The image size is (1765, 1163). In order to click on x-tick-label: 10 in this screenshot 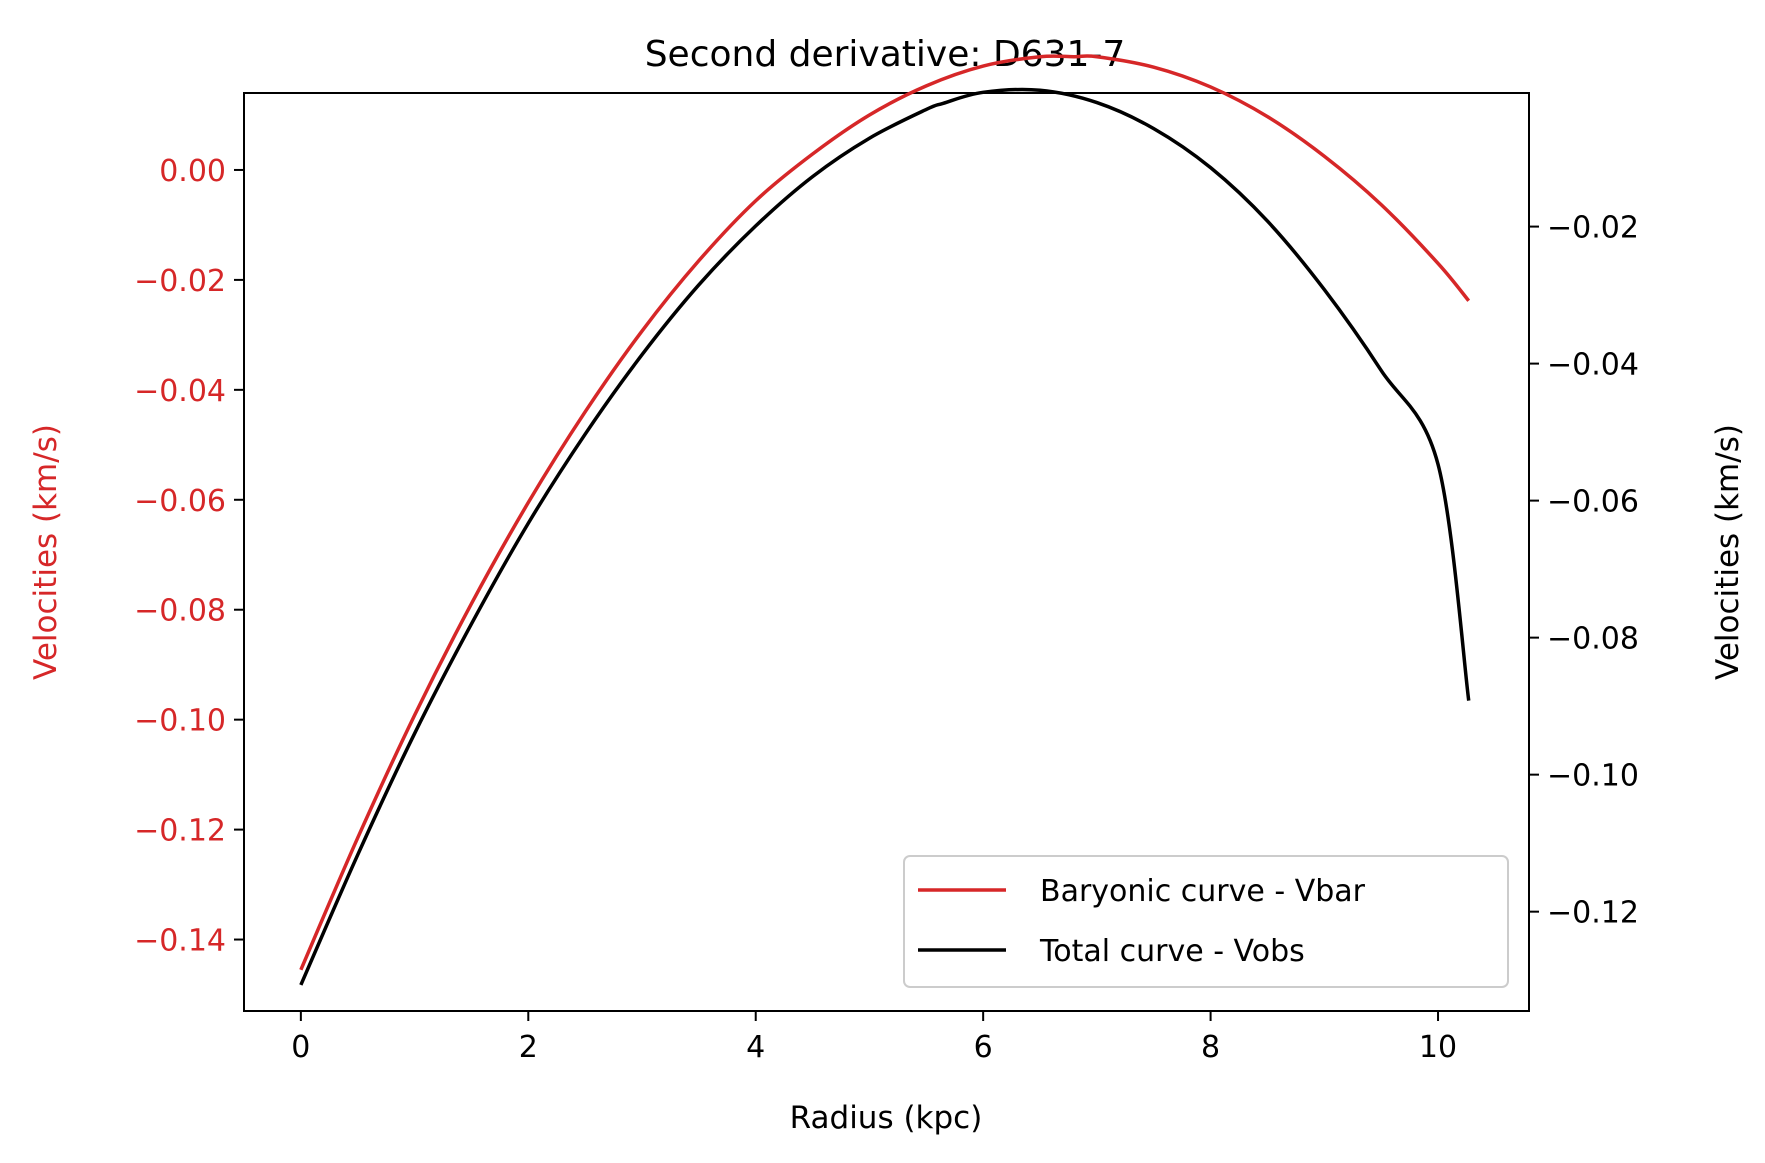, I will do `click(1438, 1047)`.